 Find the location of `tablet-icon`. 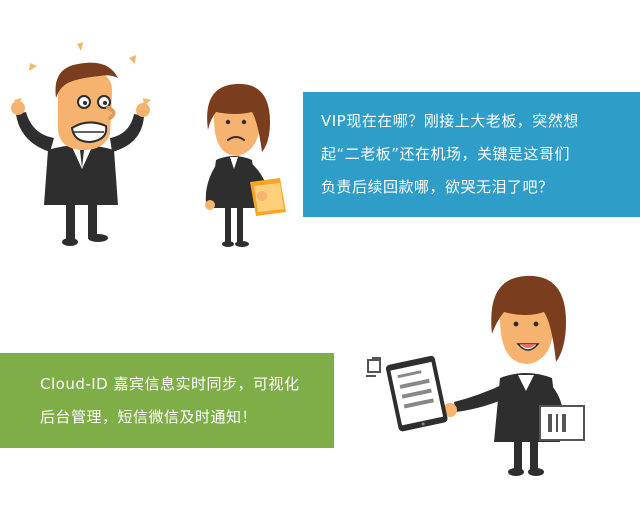

tablet-icon is located at coordinates (416, 393).